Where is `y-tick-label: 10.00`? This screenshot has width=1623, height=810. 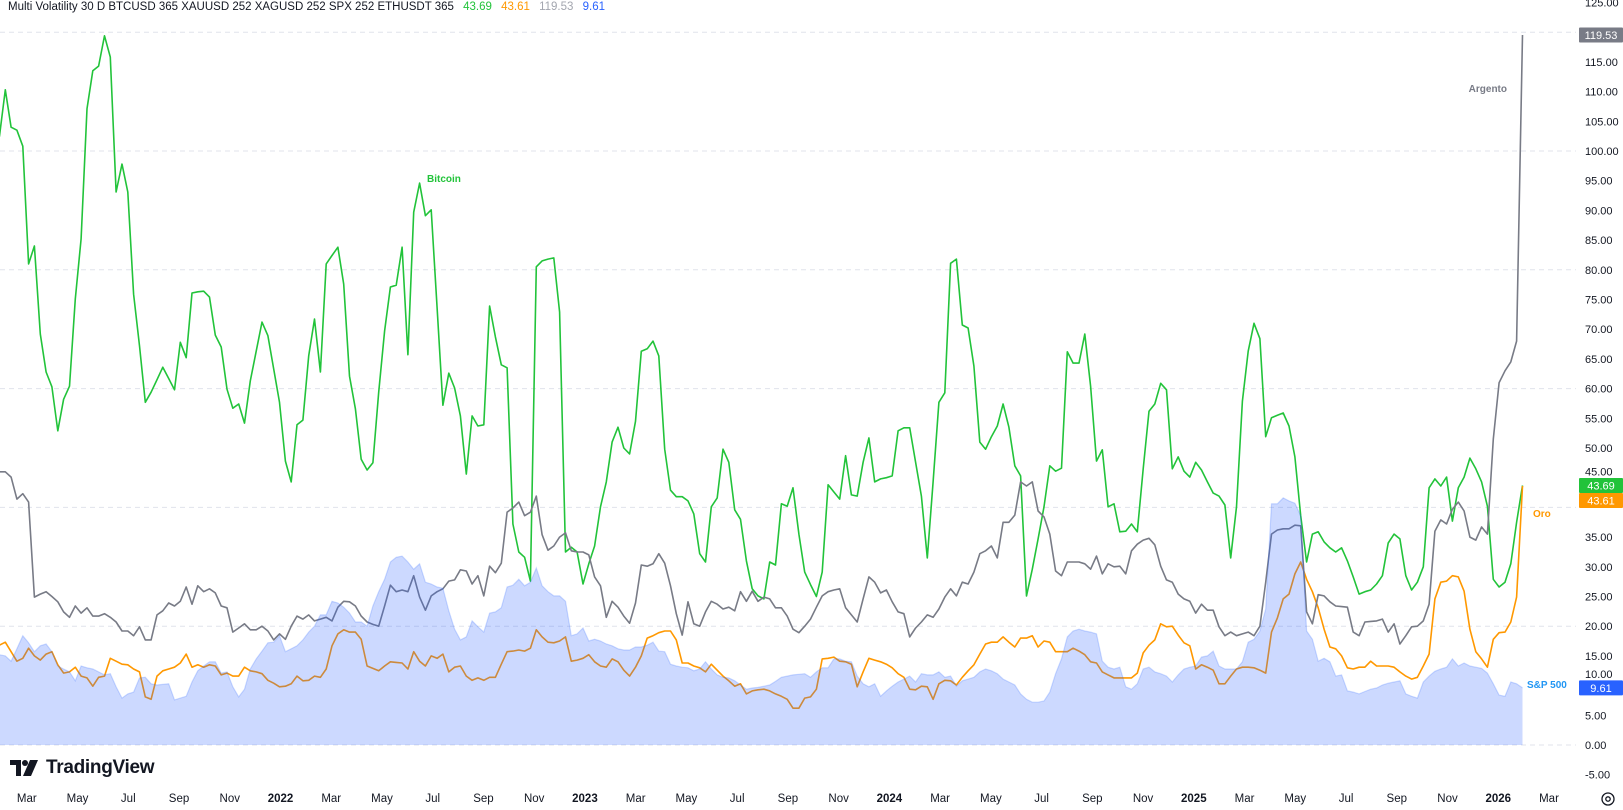
y-tick-label: 10.00 is located at coordinates (1599, 675).